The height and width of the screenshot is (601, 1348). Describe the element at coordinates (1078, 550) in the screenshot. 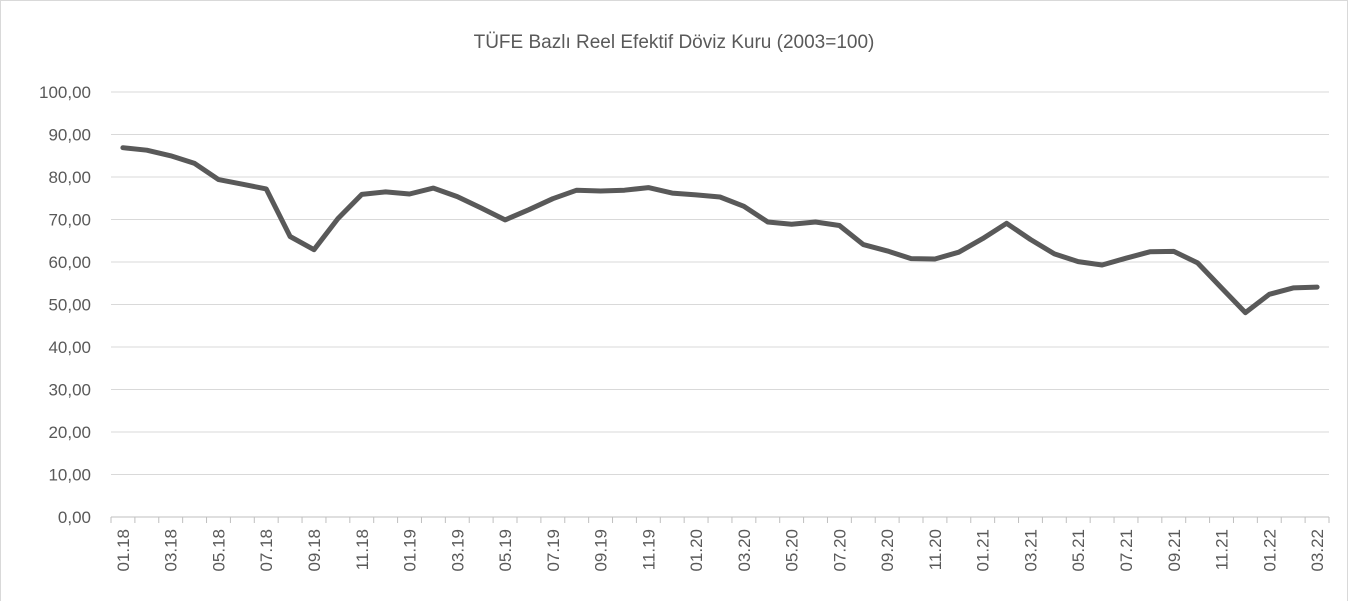

I see `x-tick-label: 05.21` at that location.